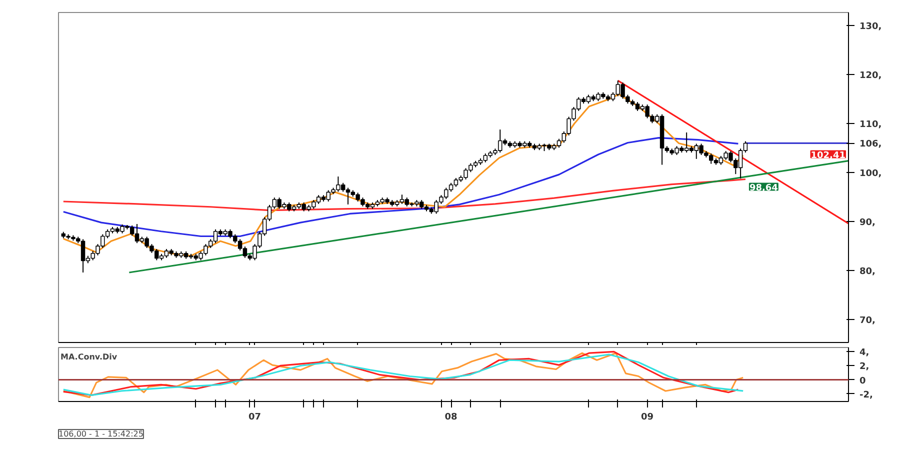 The width and height of the screenshot is (902, 453). What do you see at coordinates (868, 223) in the screenshot?
I see `y-tick-label: 90,` at bounding box center [868, 223].